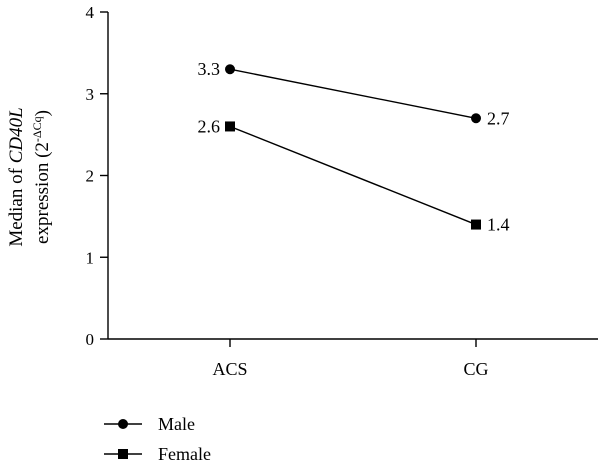  I want to click on legend-item-female: Female, so click(157, 454).